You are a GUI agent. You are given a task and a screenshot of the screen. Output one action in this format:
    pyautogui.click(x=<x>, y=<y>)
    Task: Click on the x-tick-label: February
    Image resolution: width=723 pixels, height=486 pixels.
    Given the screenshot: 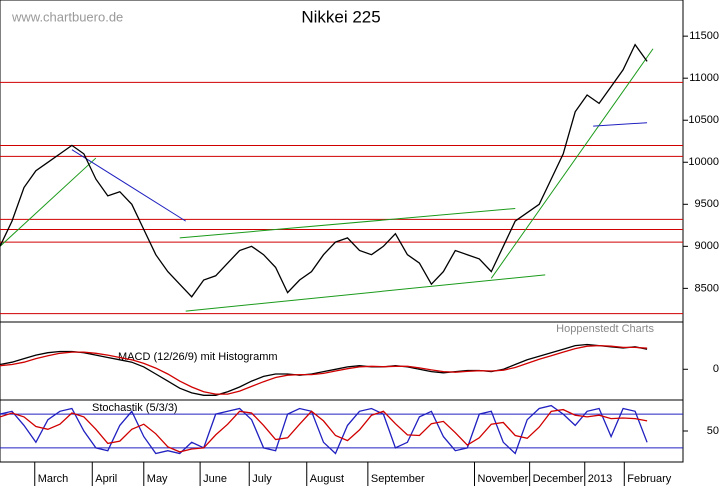 What is the action you would take?
    pyautogui.click(x=649, y=479)
    